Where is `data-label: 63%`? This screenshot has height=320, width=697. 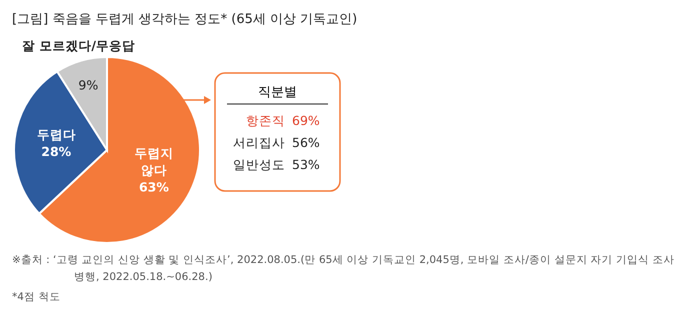 data-label: 63% is located at coordinates (154, 186).